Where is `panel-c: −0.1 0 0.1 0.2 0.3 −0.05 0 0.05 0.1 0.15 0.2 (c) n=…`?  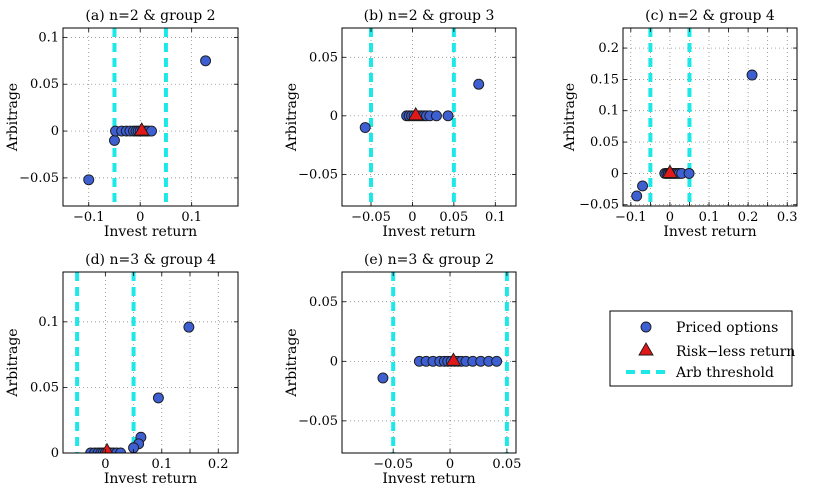
panel-c: −0.1 0 0.1 0.2 0.3 −0.05 0 0.05 0.1 0.15 0.2 (c) n=… is located at coordinates (680, 124).